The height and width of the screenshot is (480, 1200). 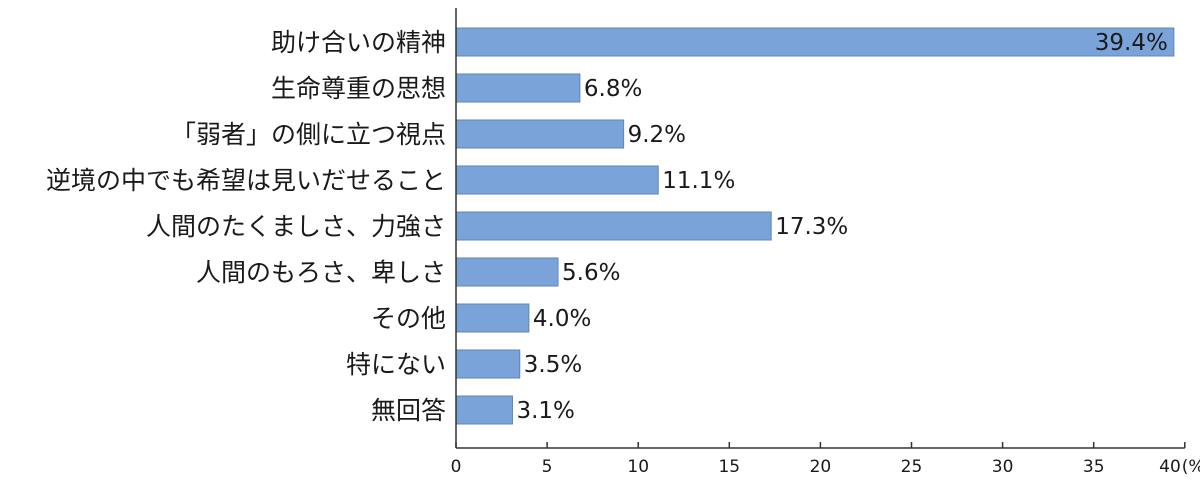 What do you see at coordinates (562, 319) in the screenshot?
I see `value-label: 4.0%` at bounding box center [562, 319].